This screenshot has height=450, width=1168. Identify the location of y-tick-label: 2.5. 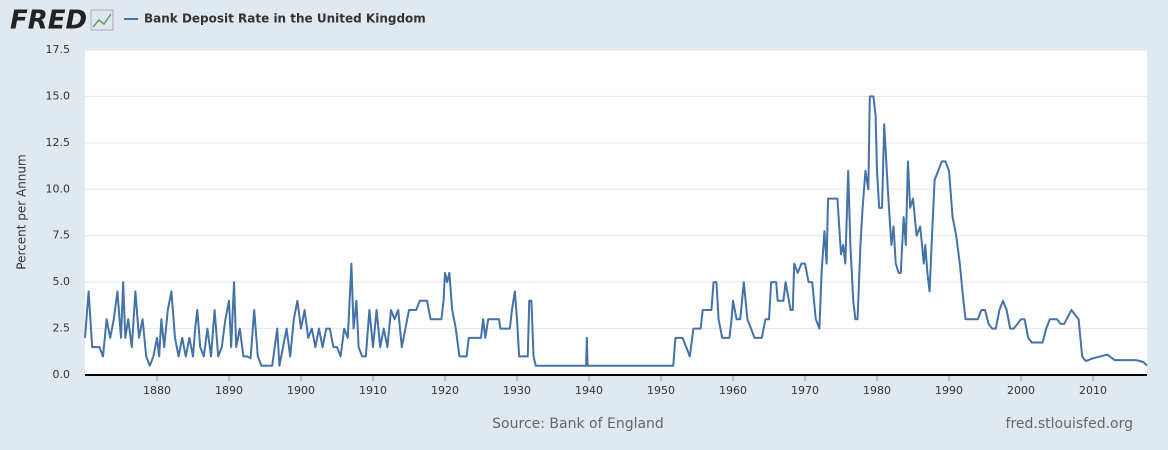
(62, 328).